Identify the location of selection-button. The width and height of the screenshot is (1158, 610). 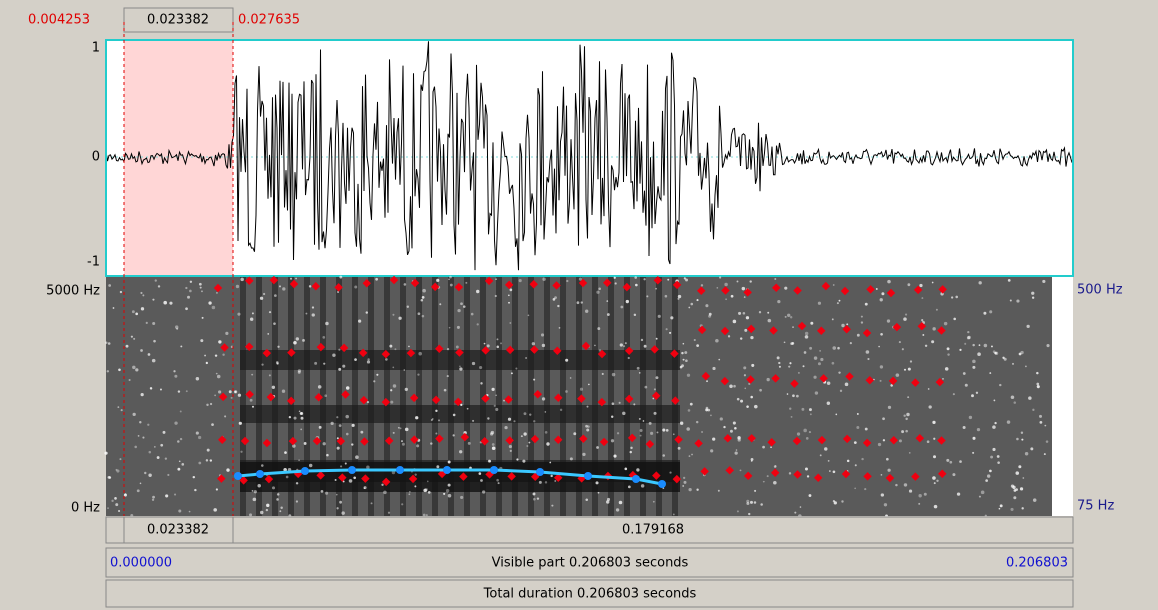
(178, 20).